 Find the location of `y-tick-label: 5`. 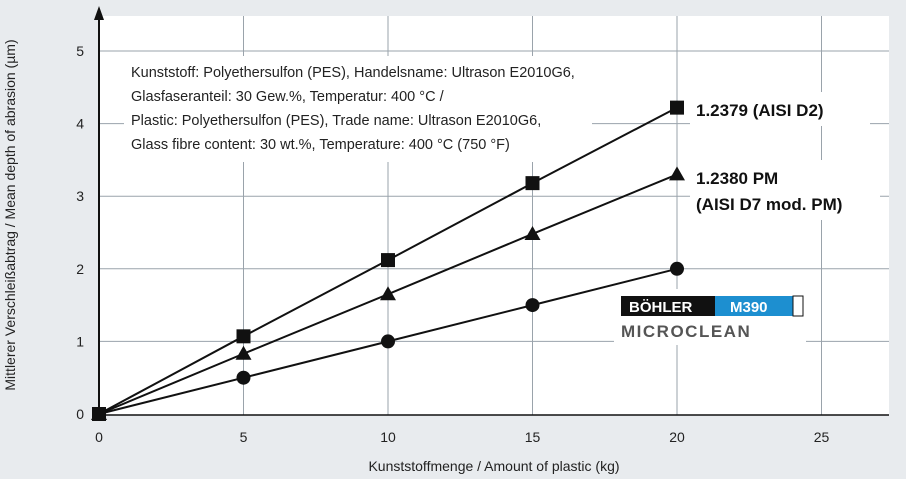

y-tick-label: 5 is located at coordinates (80, 51).